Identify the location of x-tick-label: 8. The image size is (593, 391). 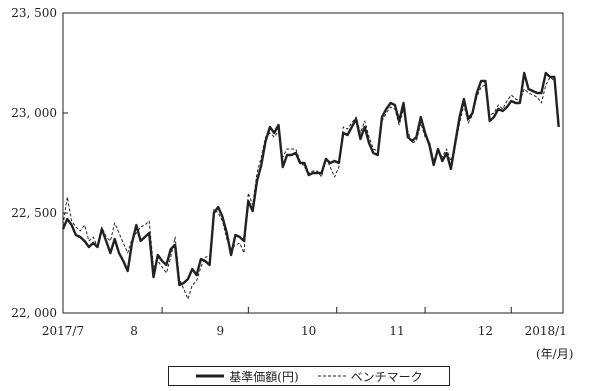
(134, 331).